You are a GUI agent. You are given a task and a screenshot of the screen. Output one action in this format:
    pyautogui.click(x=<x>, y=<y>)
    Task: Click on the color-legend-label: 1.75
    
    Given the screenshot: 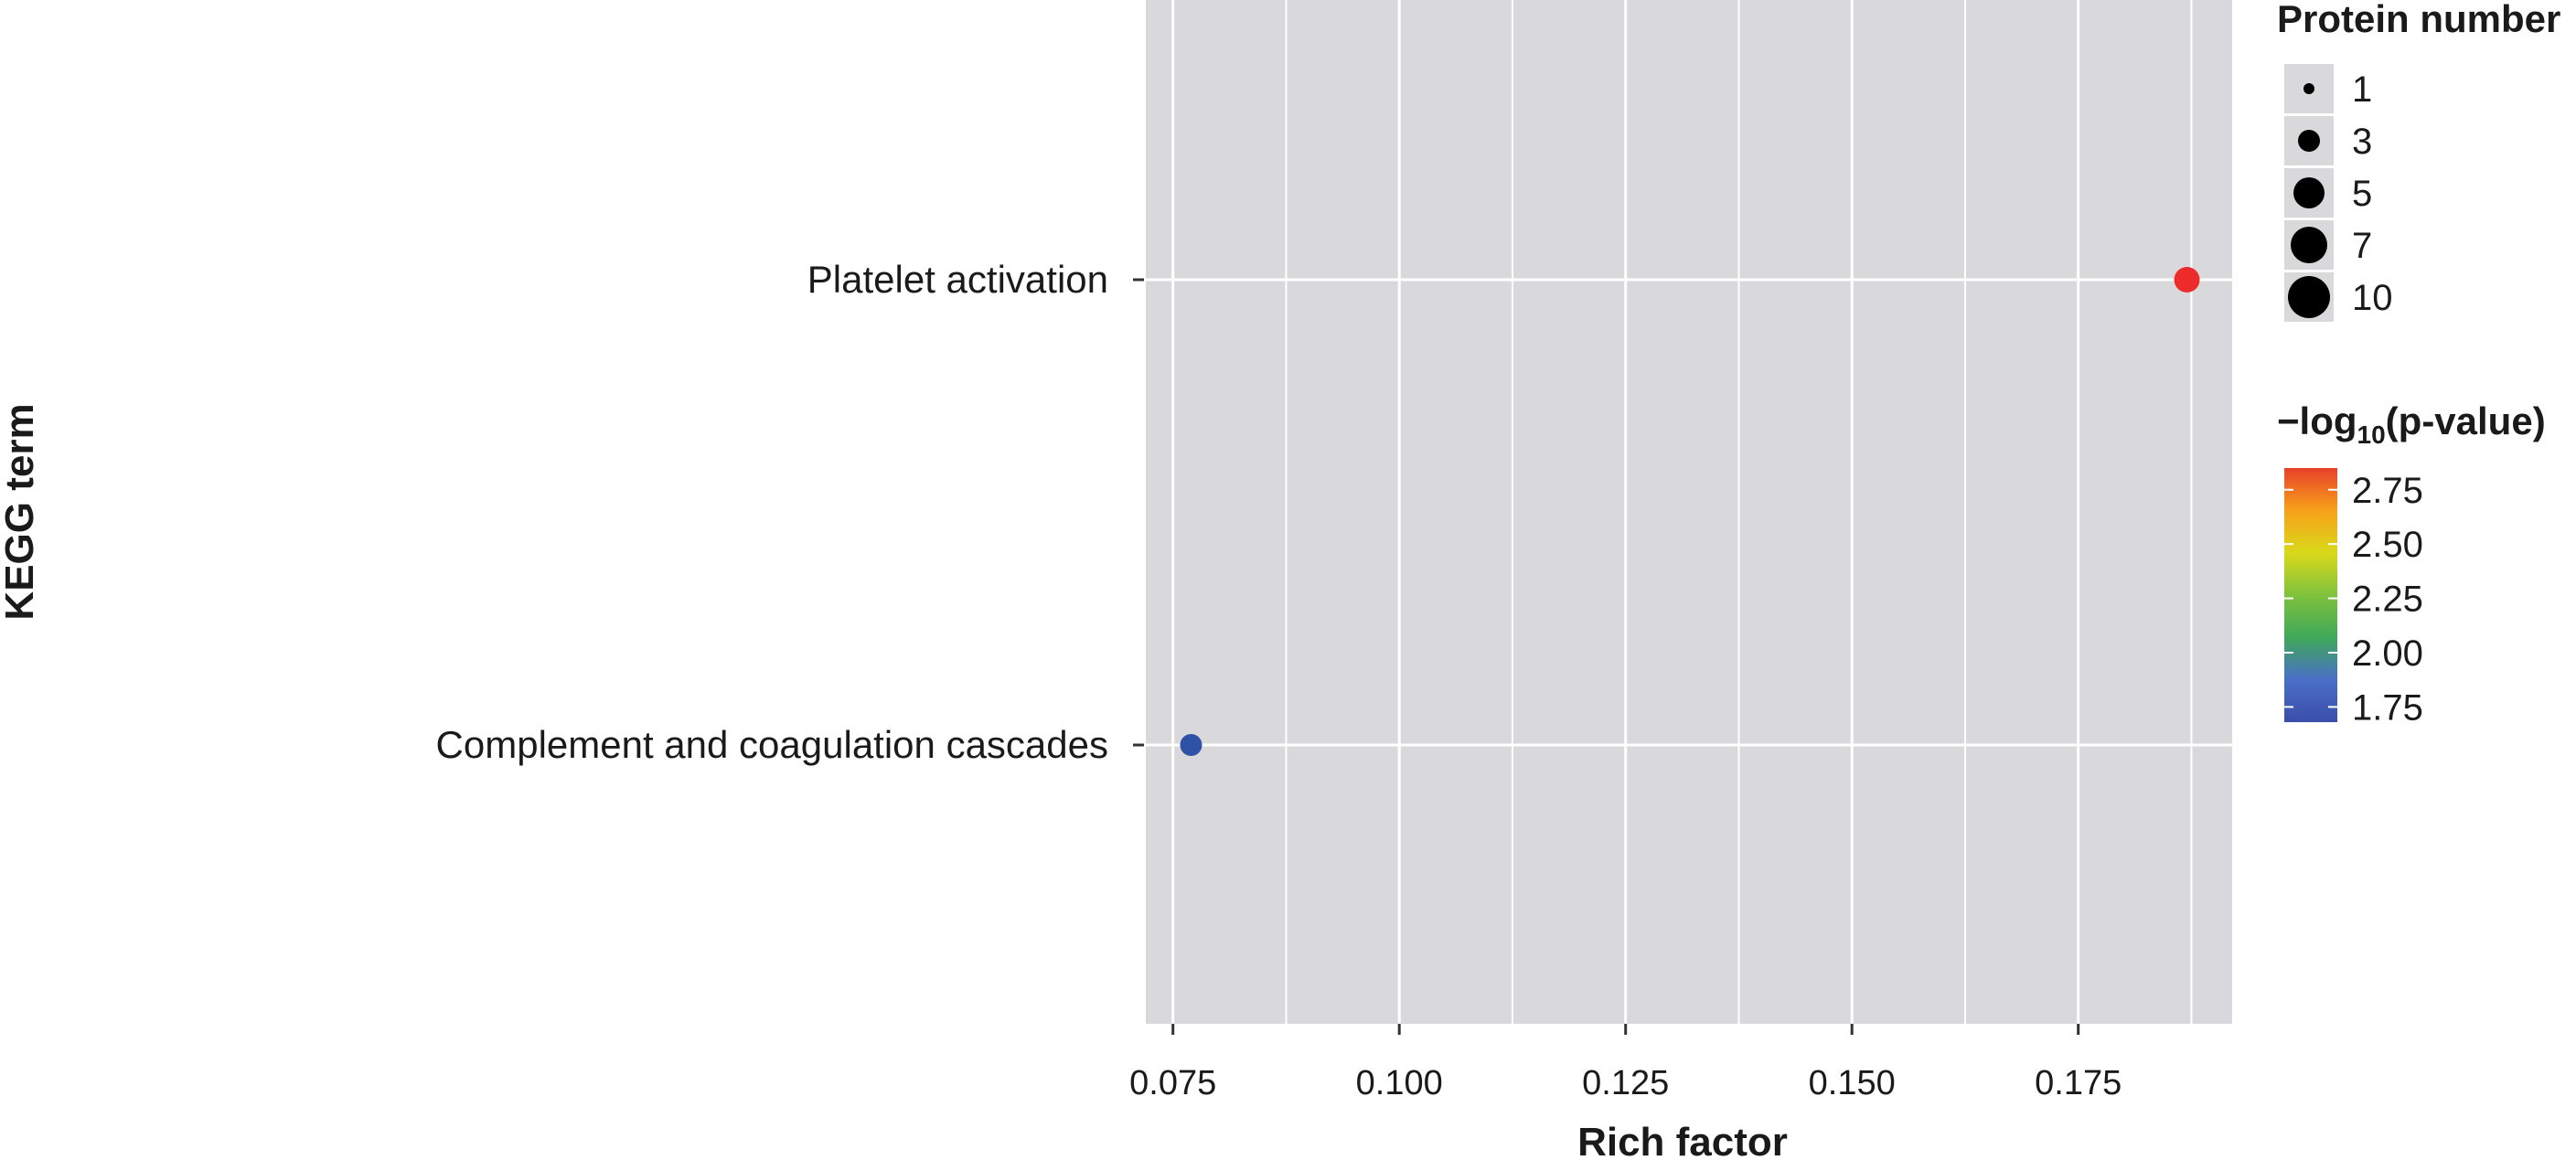 What is the action you would take?
    pyautogui.click(x=2387, y=707)
    